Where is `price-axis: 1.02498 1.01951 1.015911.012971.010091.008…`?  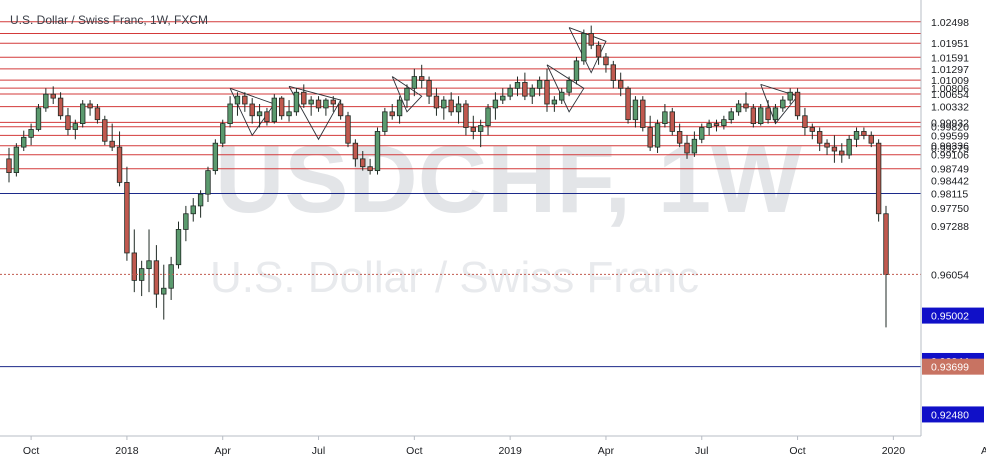 price-axis: 1.02498 1.01951 1.015911.012971.010091.008… is located at coordinates (953, 220).